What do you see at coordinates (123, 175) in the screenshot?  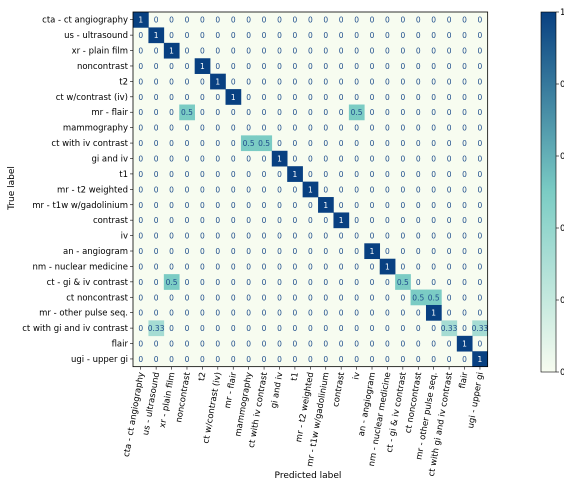 I see `y-tick-label: t1` at bounding box center [123, 175].